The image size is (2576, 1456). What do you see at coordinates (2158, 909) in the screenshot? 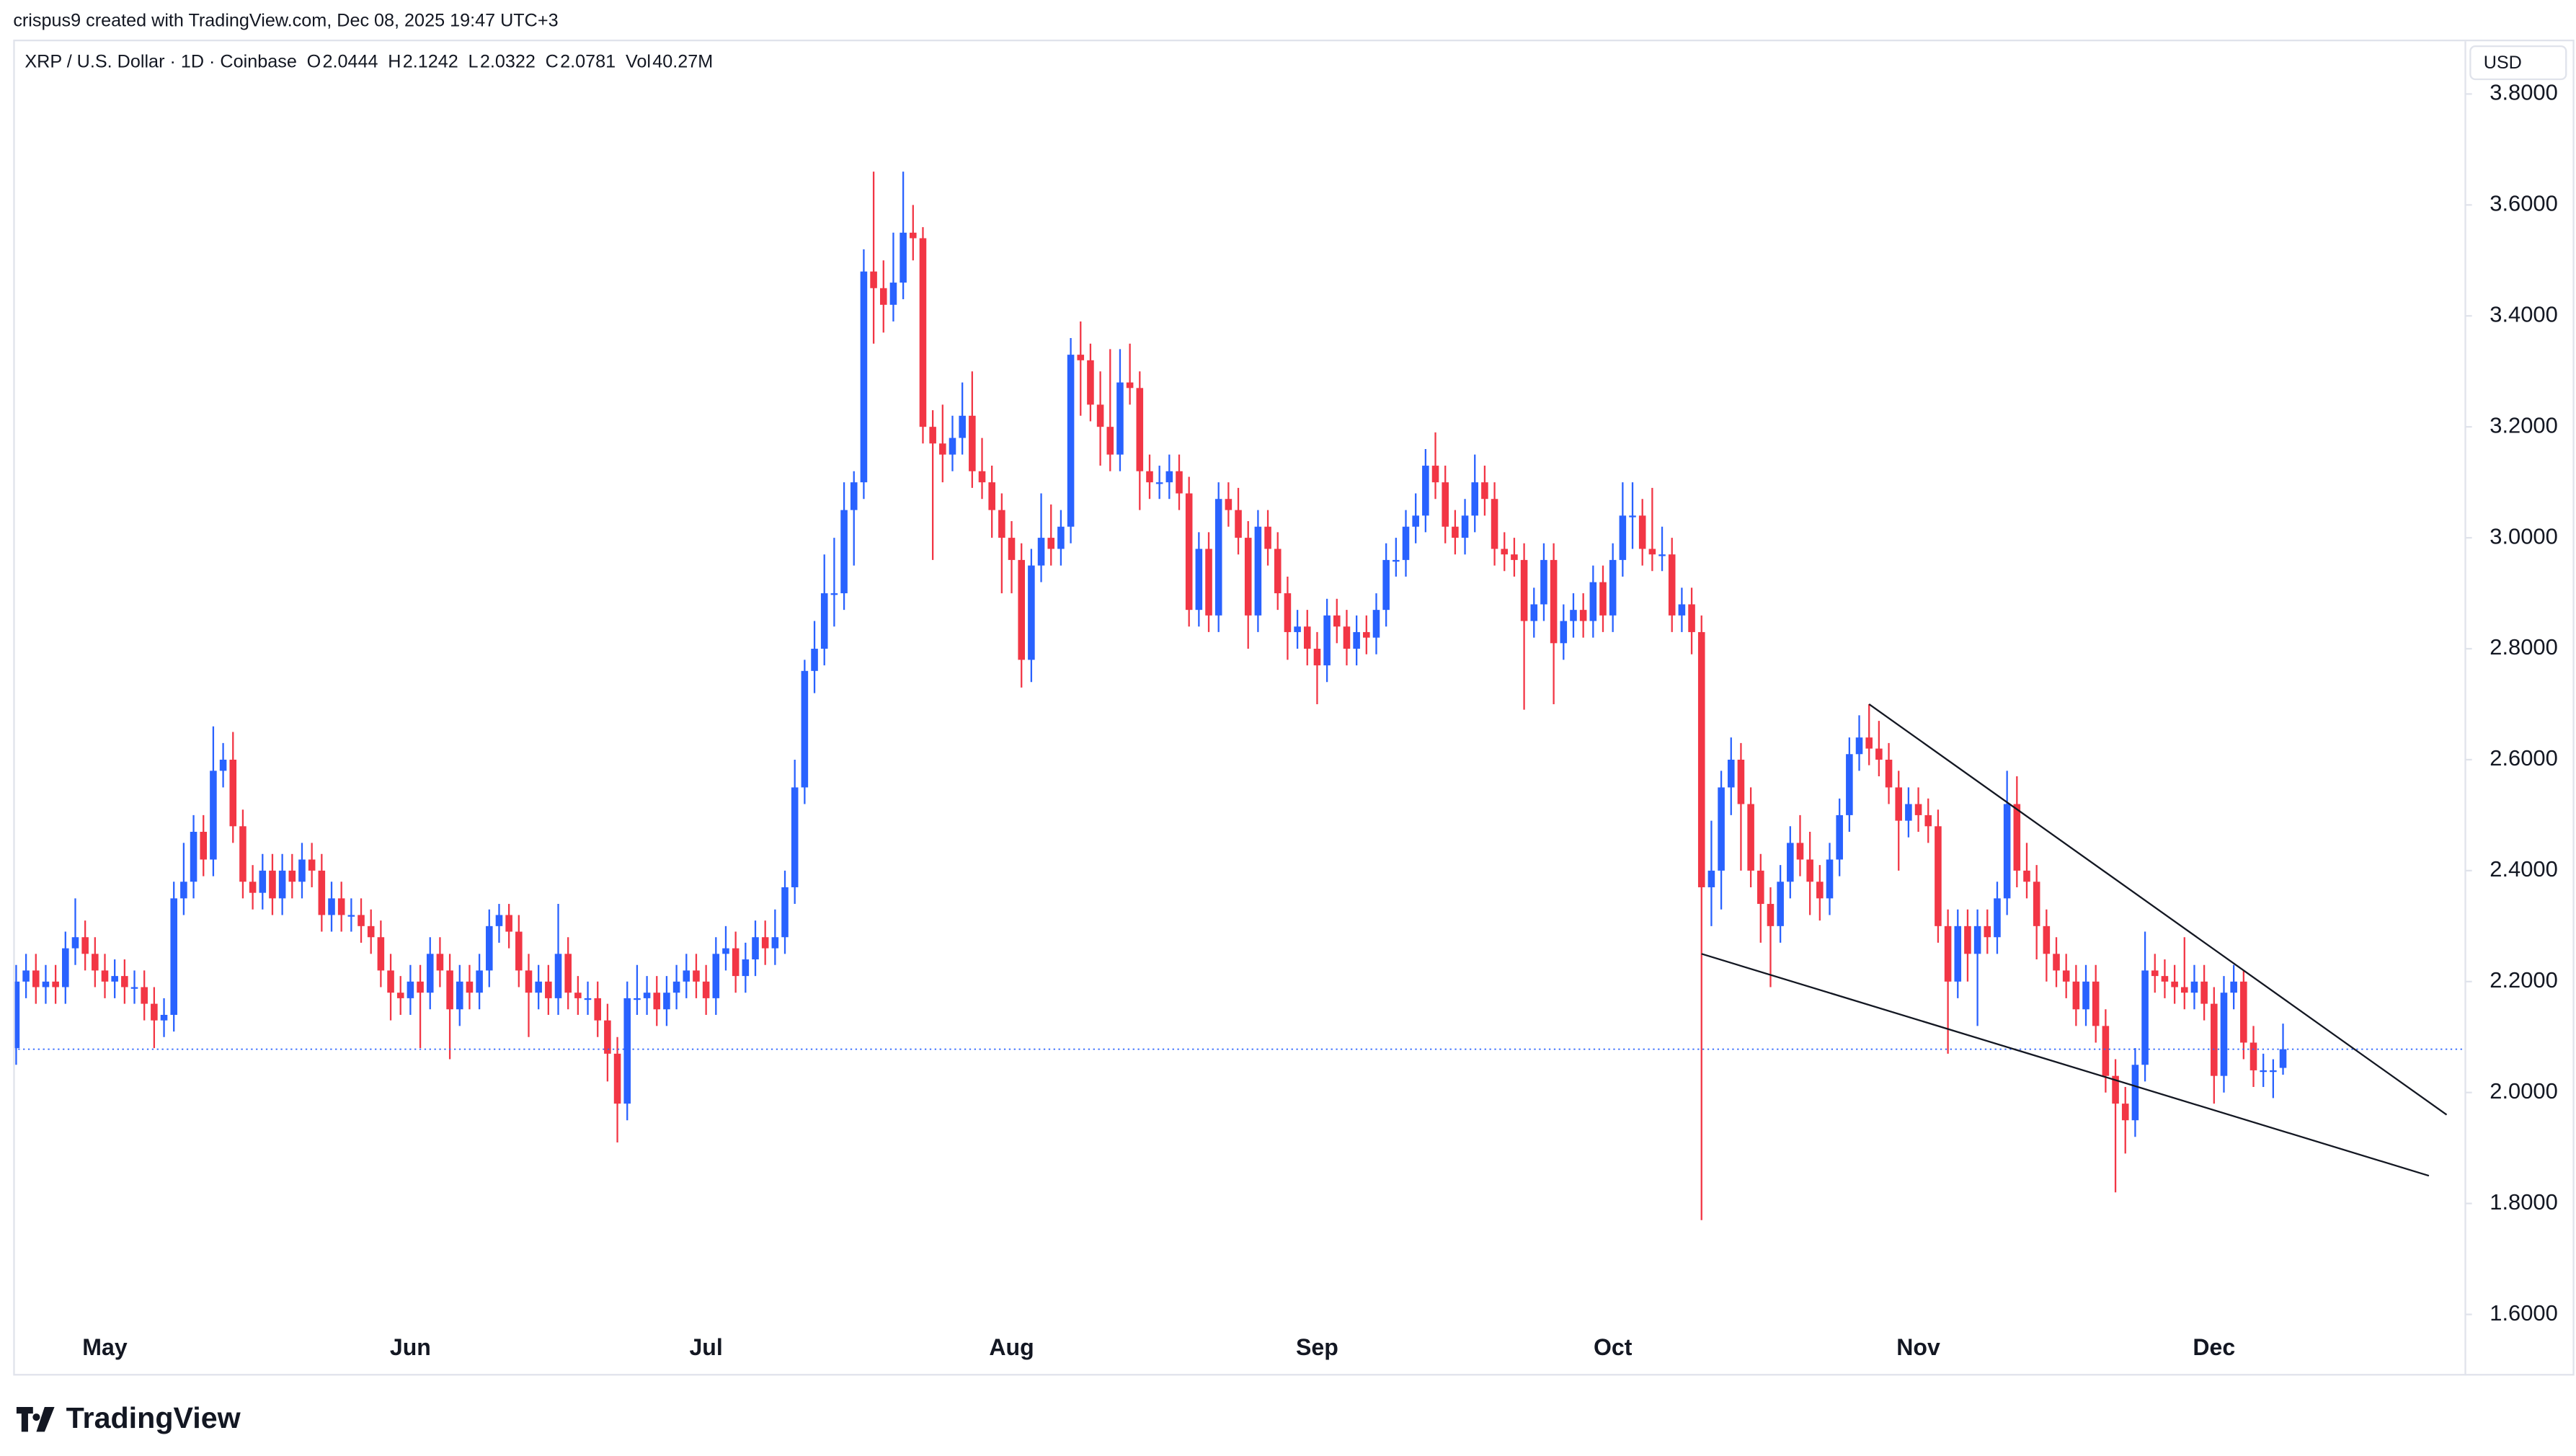
I see `trendline` at bounding box center [2158, 909].